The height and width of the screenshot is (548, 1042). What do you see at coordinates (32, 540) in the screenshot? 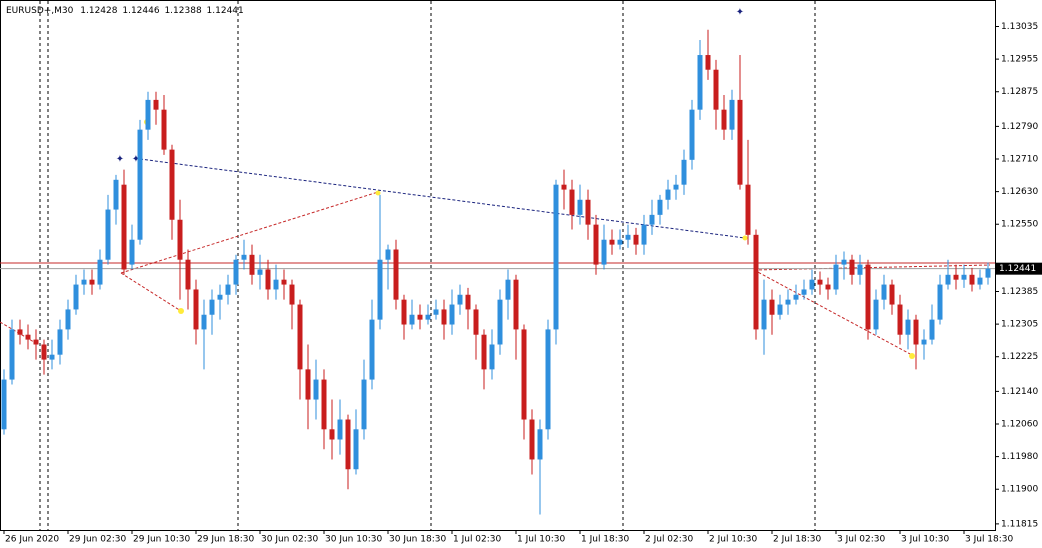
I see `x-tick-label: 26 Jun 2020` at bounding box center [32, 540].